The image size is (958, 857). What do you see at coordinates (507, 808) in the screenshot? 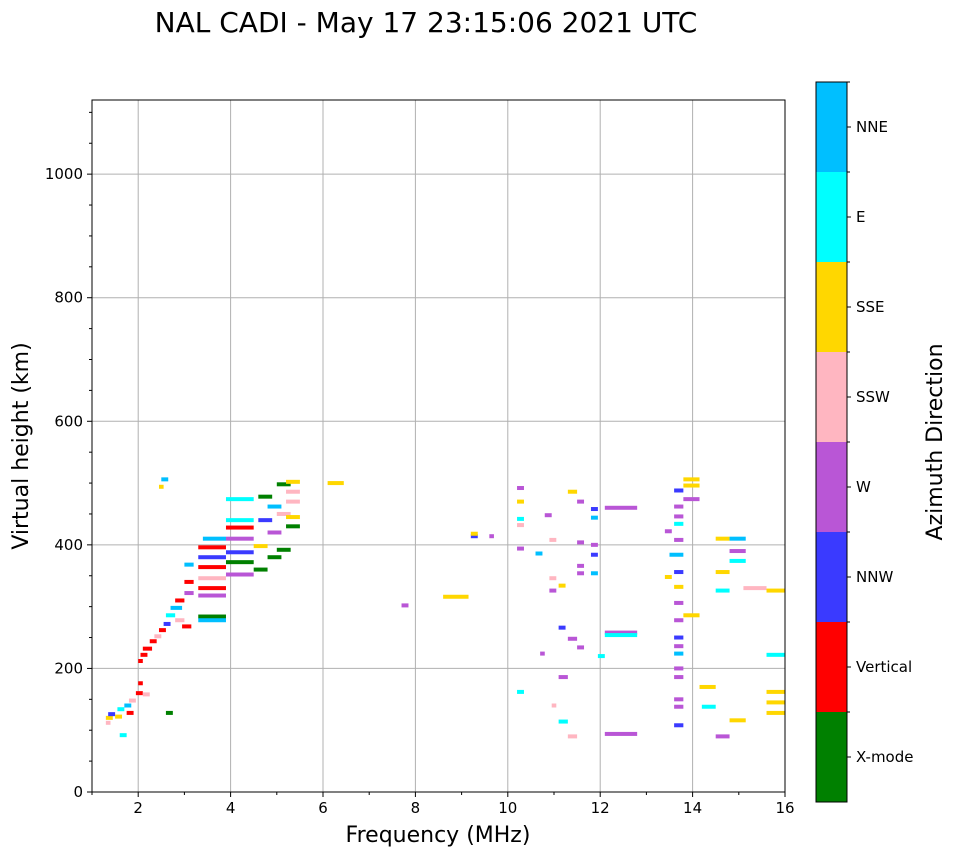
I see `x-tick-label: 10` at bounding box center [507, 808].